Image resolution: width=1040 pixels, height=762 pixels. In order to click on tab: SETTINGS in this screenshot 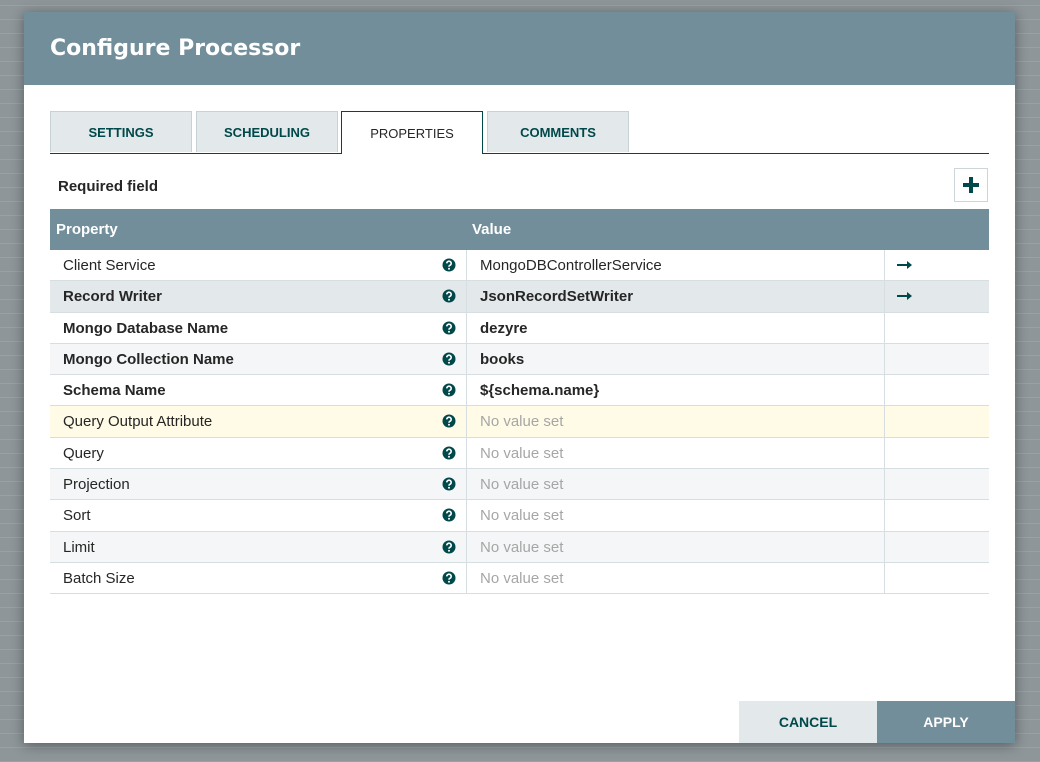, I will do `click(121, 131)`.